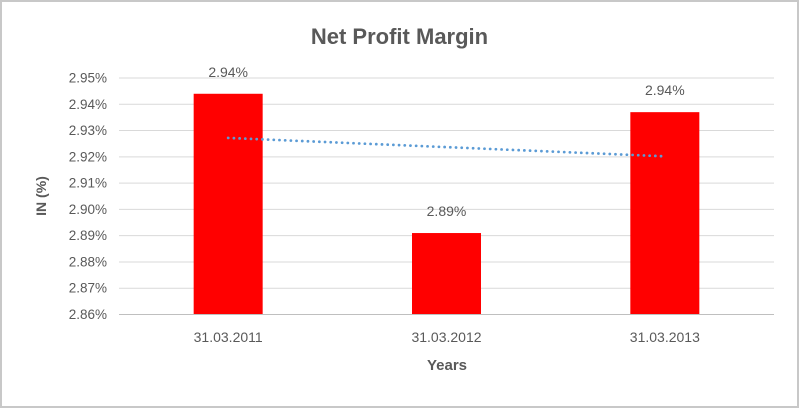  Describe the element at coordinates (447, 211) in the screenshot. I see `bar-data-label: 2.89%` at that location.